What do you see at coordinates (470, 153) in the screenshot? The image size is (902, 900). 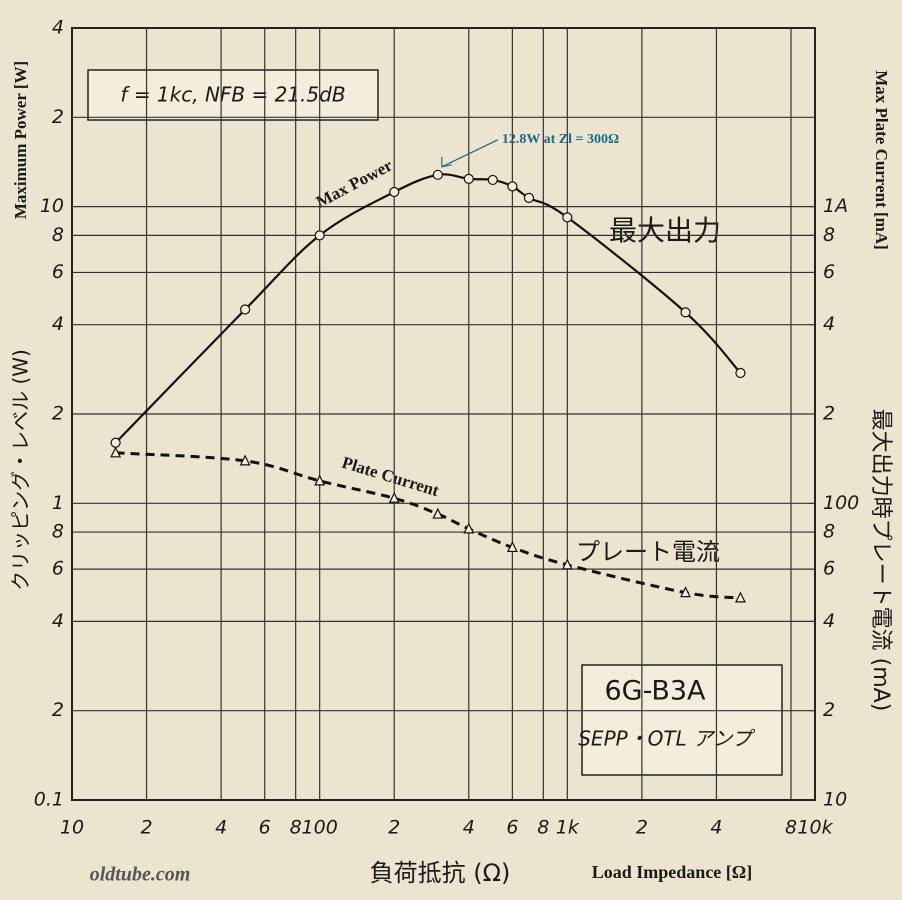 I see `peak-arrow` at bounding box center [470, 153].